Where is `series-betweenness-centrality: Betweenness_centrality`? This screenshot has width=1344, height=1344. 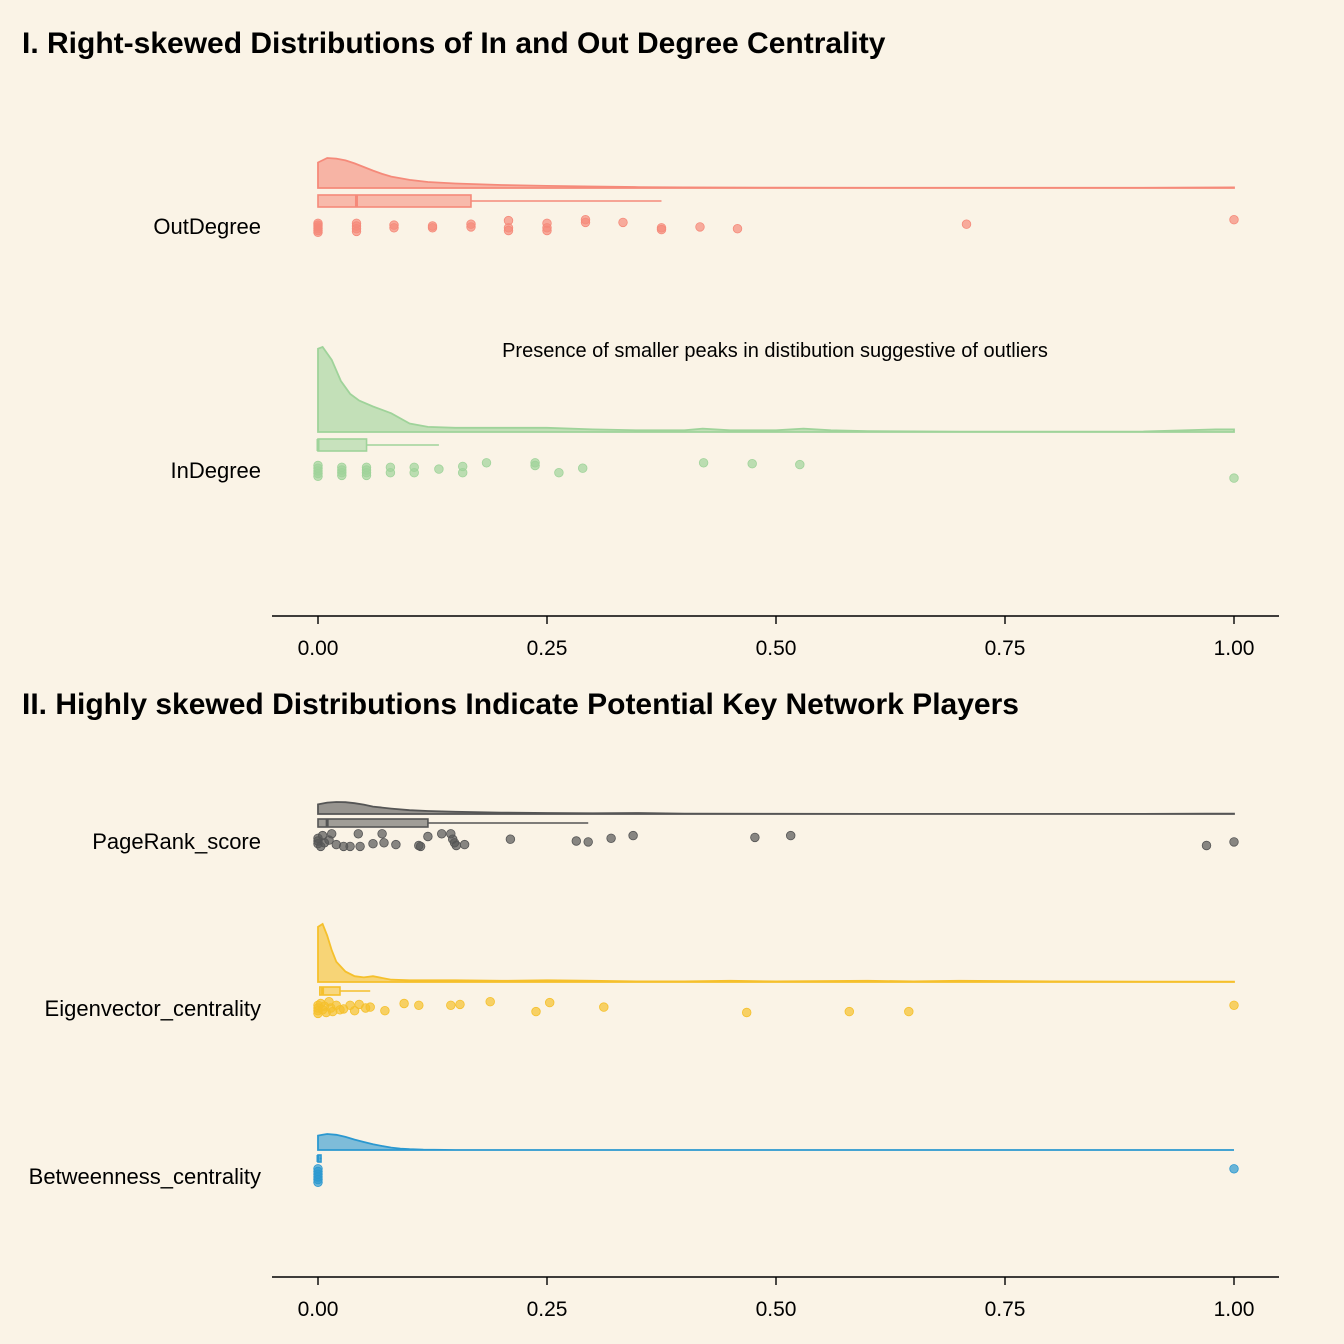 series-betweenness-centrality: Betweenness_centrality is located at coordinates (634, 1161).